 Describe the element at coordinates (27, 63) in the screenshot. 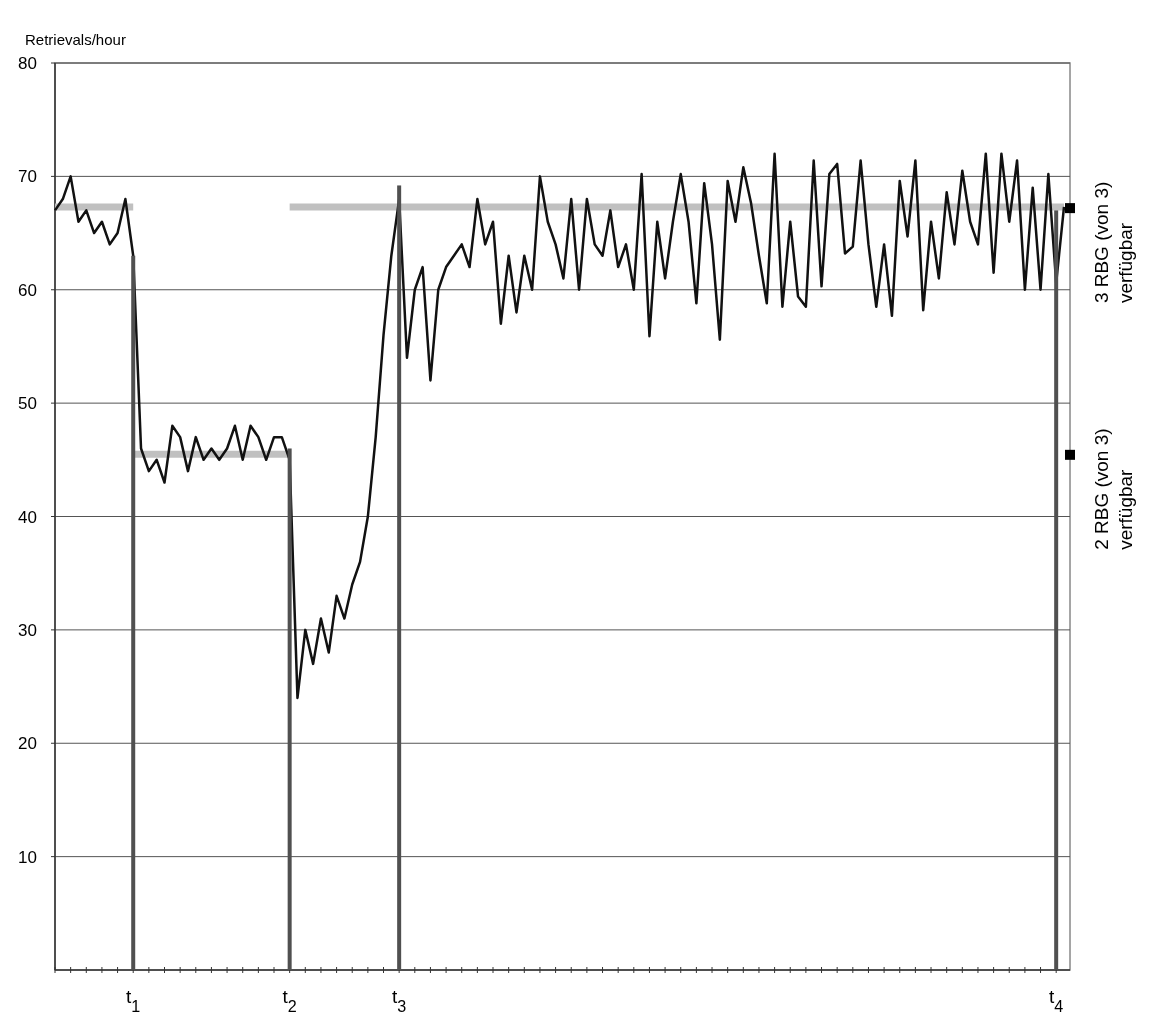

I see `y-tick-label: 80` at that location.